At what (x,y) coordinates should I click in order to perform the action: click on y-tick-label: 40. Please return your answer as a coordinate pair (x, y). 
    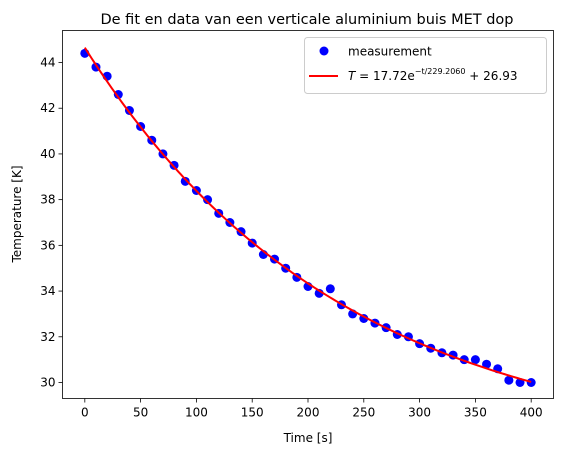
    Looking at the image, I should click on (47, 154).